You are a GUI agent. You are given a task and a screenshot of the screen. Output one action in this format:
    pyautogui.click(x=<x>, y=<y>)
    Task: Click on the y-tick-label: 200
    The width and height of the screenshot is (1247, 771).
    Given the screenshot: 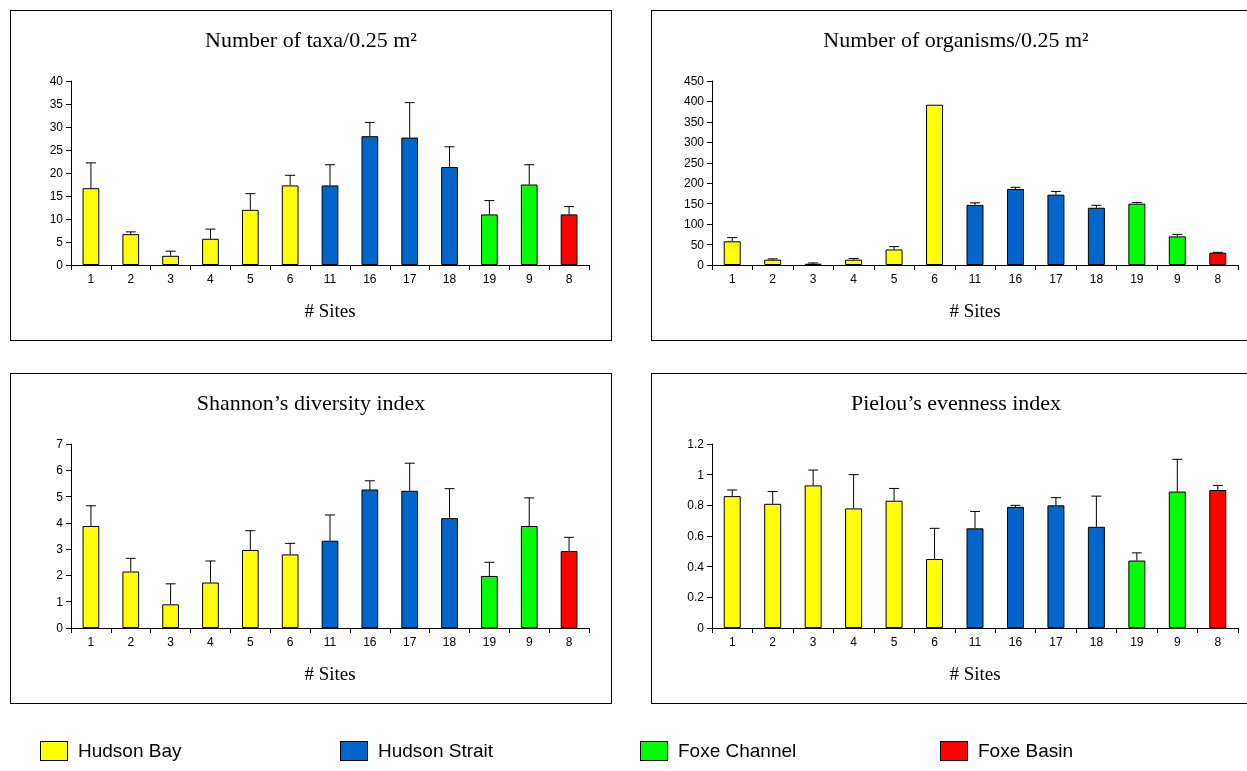 What is the action you would take?
    pyautogui.click(x=694, y=183)
    